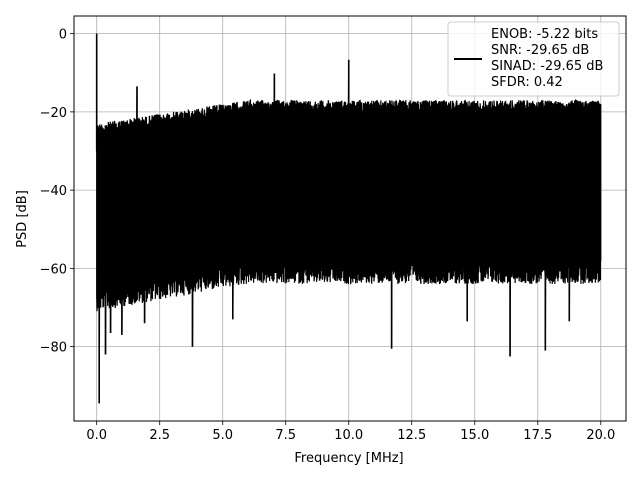 The image size is (640, 484). Describe the element at coordinates (348, 458) in the screenshot. I see `x-axis-label: Frequency [MHz]` at that location.